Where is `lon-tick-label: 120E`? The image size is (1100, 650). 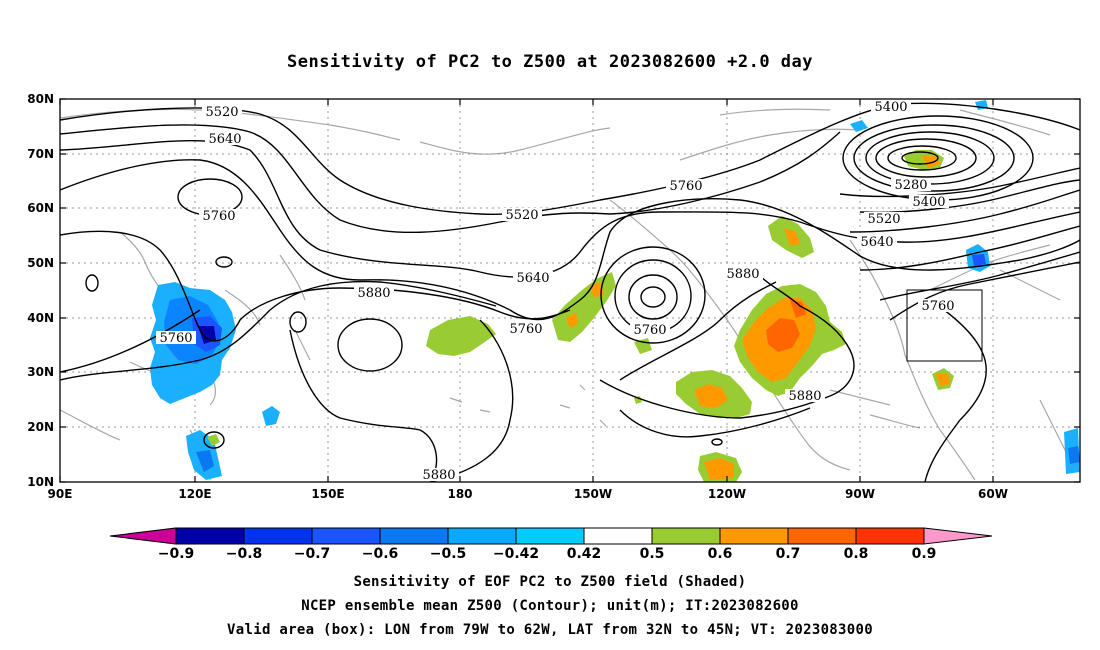
lon-tick-label: 120E is located at coordinates (194, 494).